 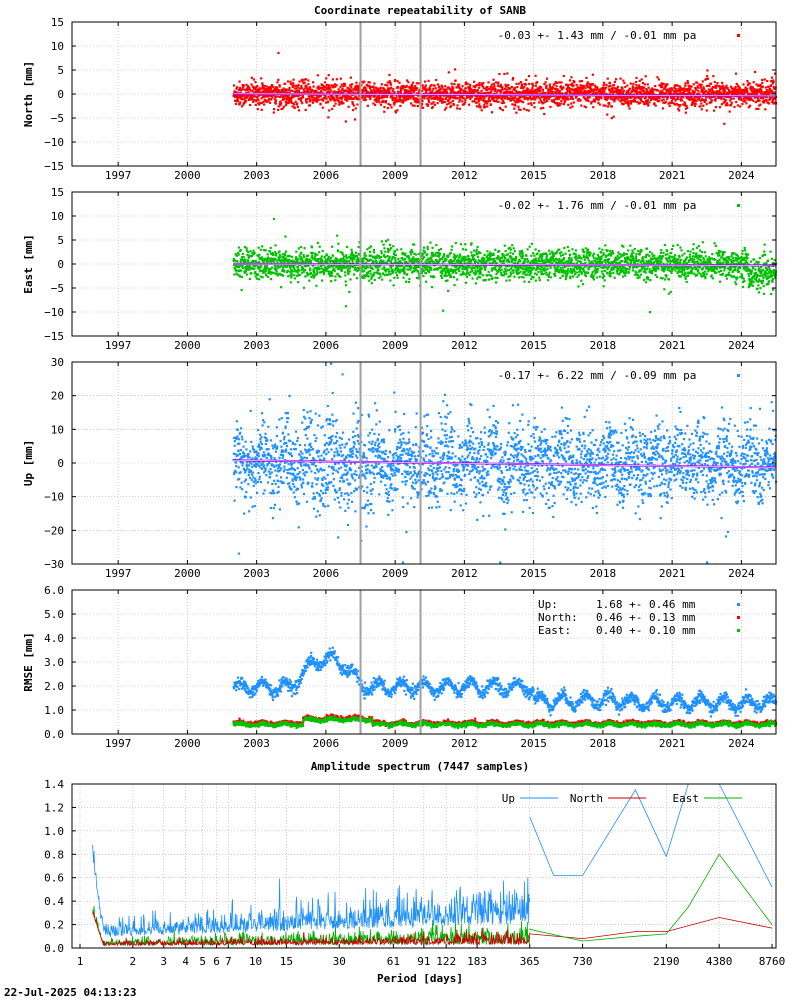 I want to click on footer-timestamp: 22-Jul-2025 04:13:23, so click(x=70, y=992).